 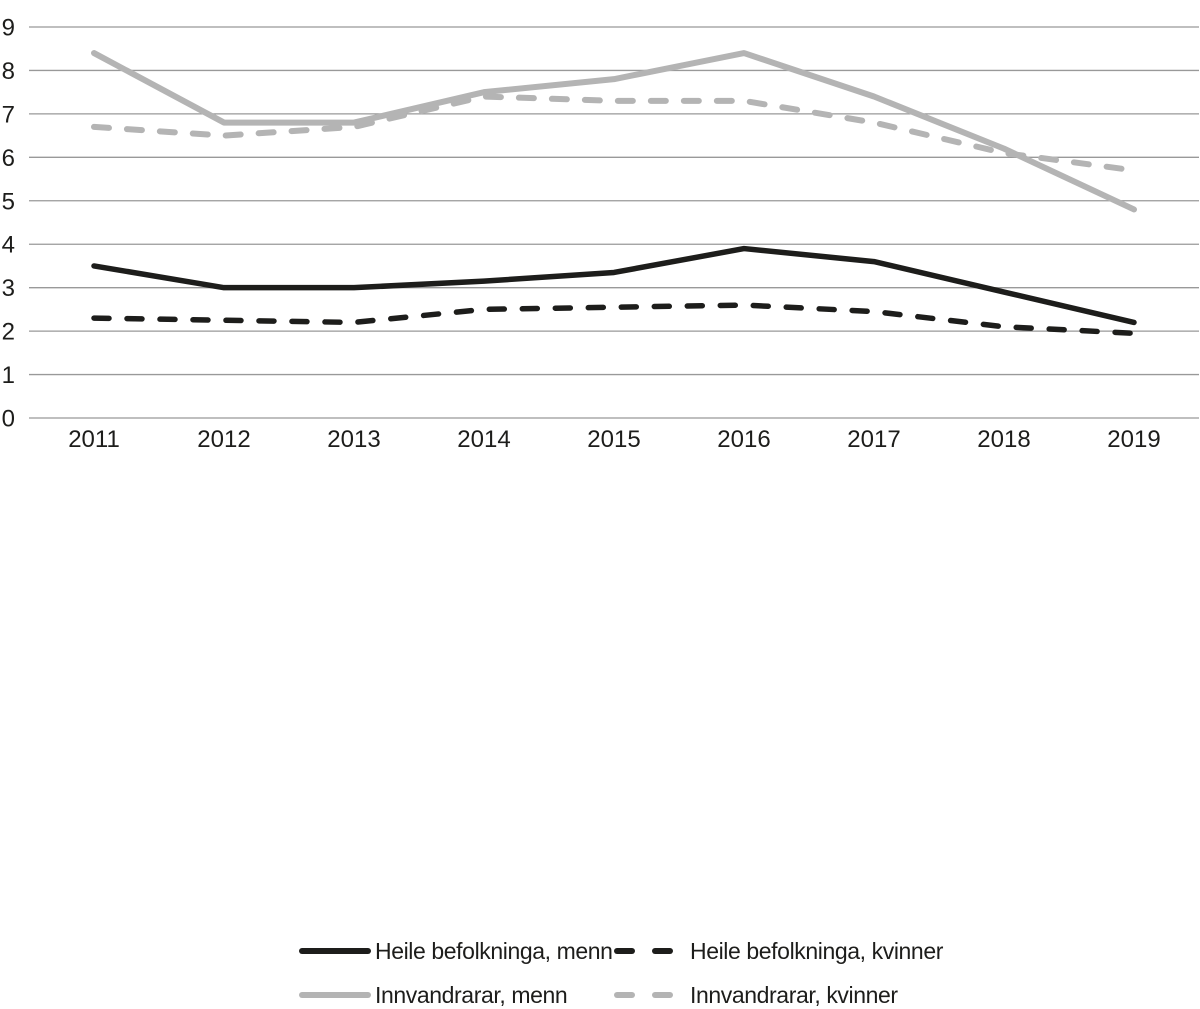 I want to click on x-tick-label: 2014, so click(x=483, y=439).